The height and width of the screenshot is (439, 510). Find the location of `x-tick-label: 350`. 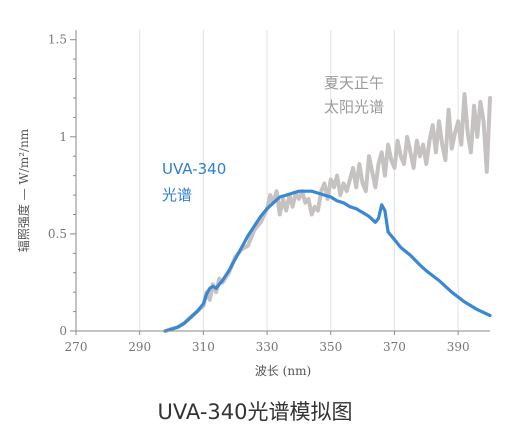

x-tick-label: 350 is located at coordinates (330, 347).